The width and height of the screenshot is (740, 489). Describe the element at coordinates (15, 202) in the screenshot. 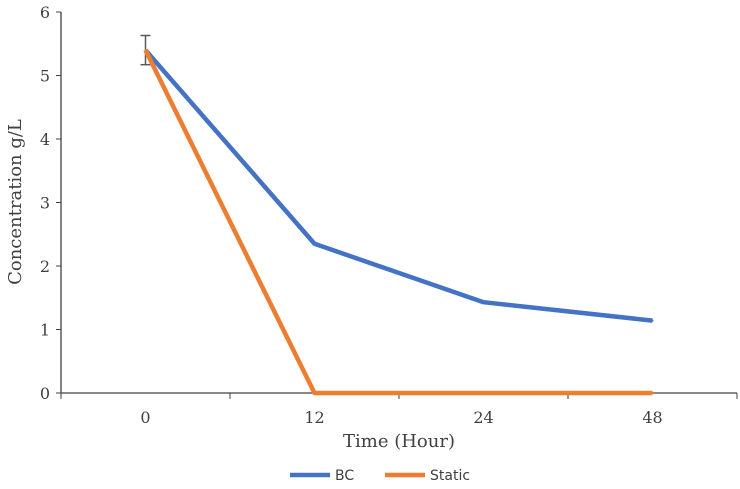

I see `y-axis-label: Concentration g/L` at that location.